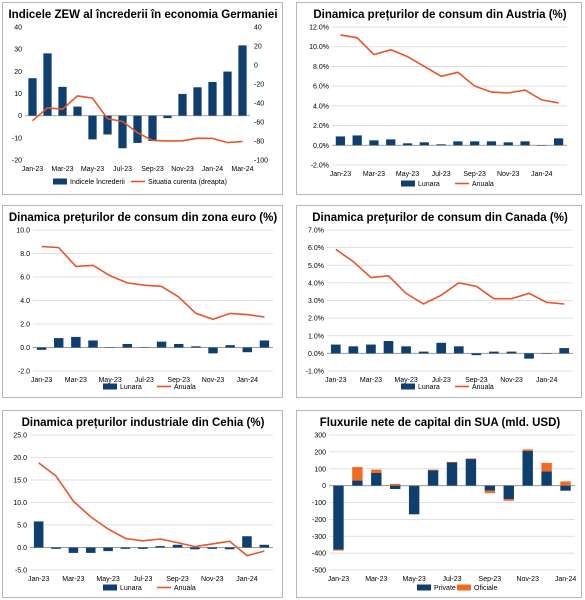 This screenshot has width=585, height=600. I want to click on y2-tick-label: -100, so click(261, 161).